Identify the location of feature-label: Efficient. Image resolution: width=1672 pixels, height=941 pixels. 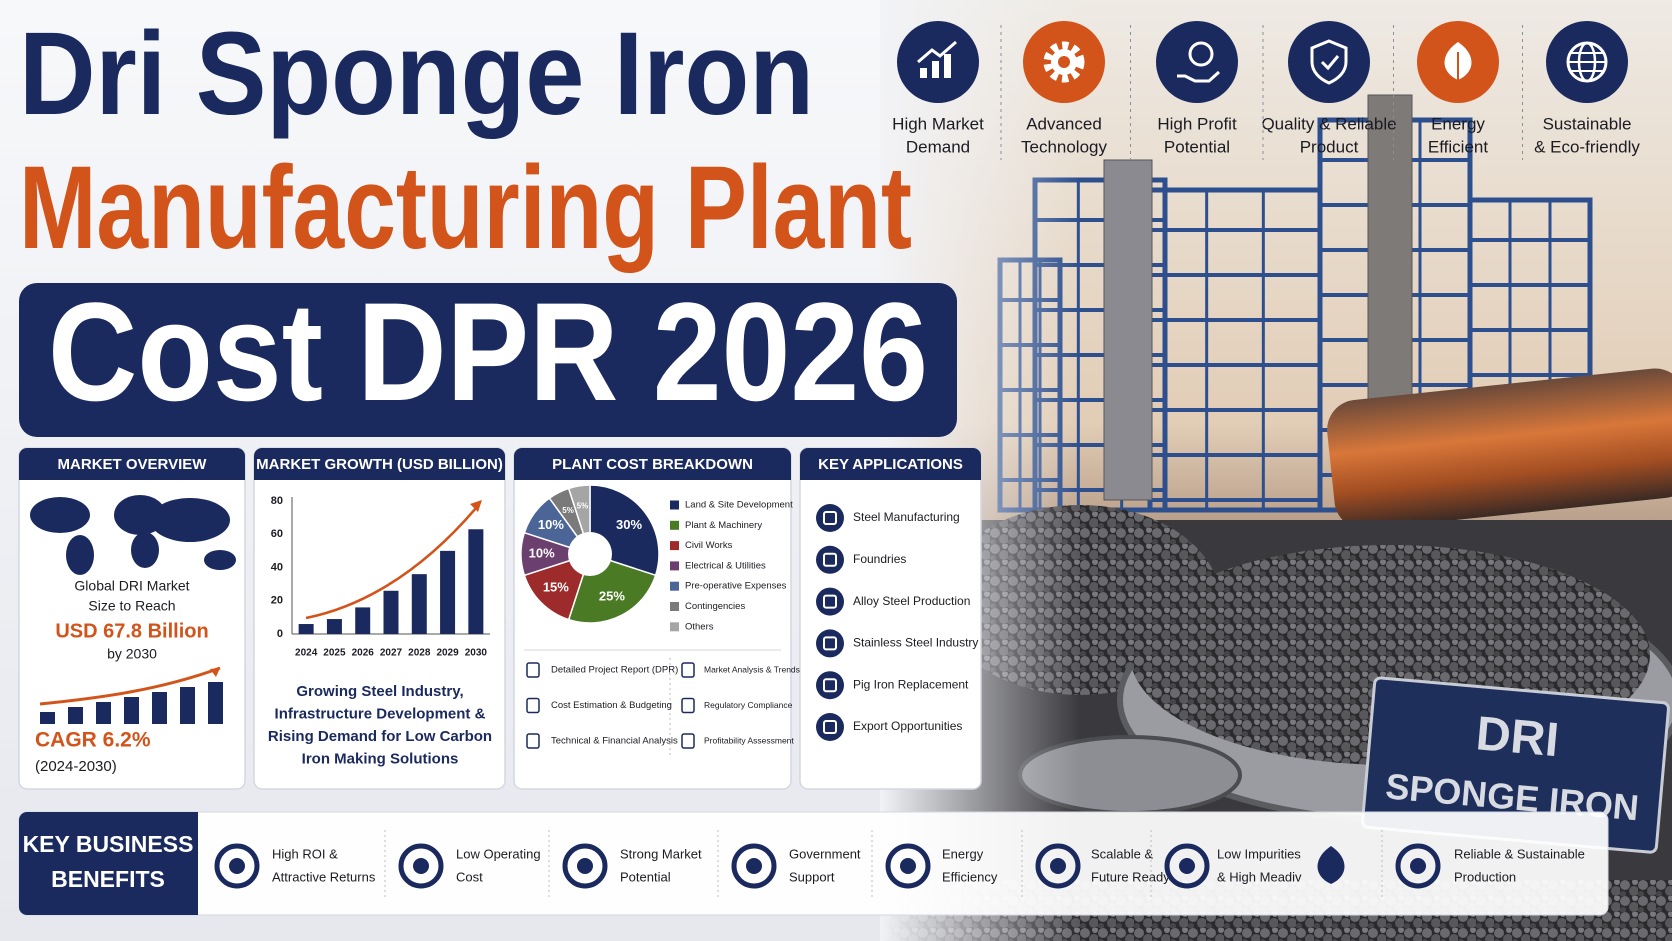
(1458, 146).